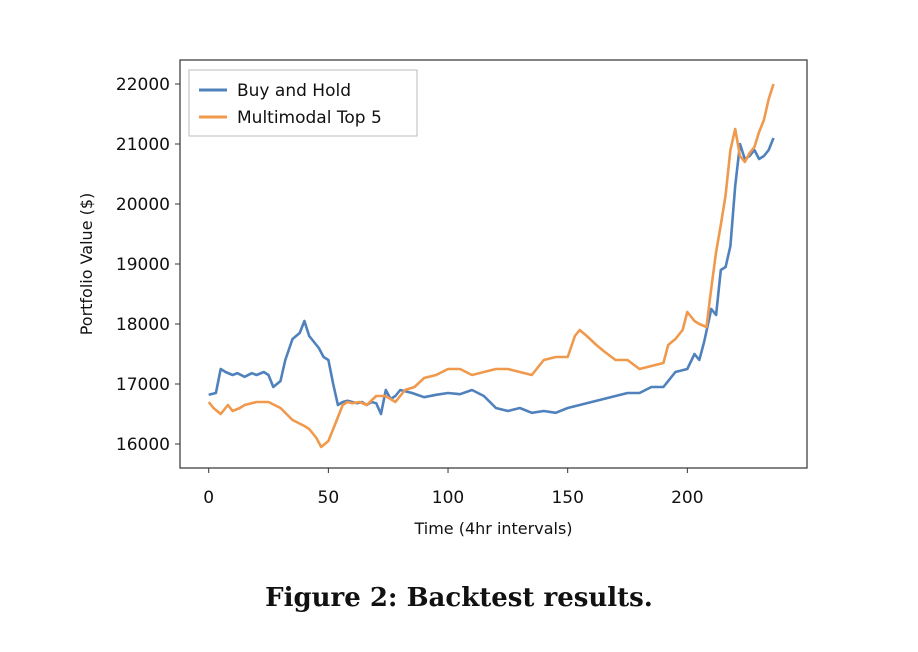  I want to click on y-tick-label: 21000, so click(143, 145).